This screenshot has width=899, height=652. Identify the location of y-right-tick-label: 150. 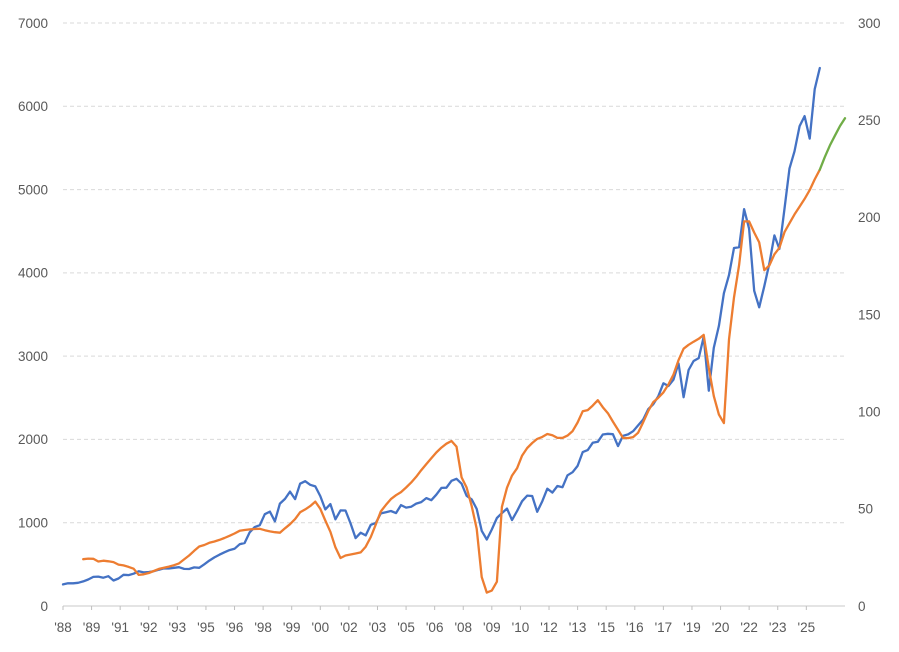
(869, 314).